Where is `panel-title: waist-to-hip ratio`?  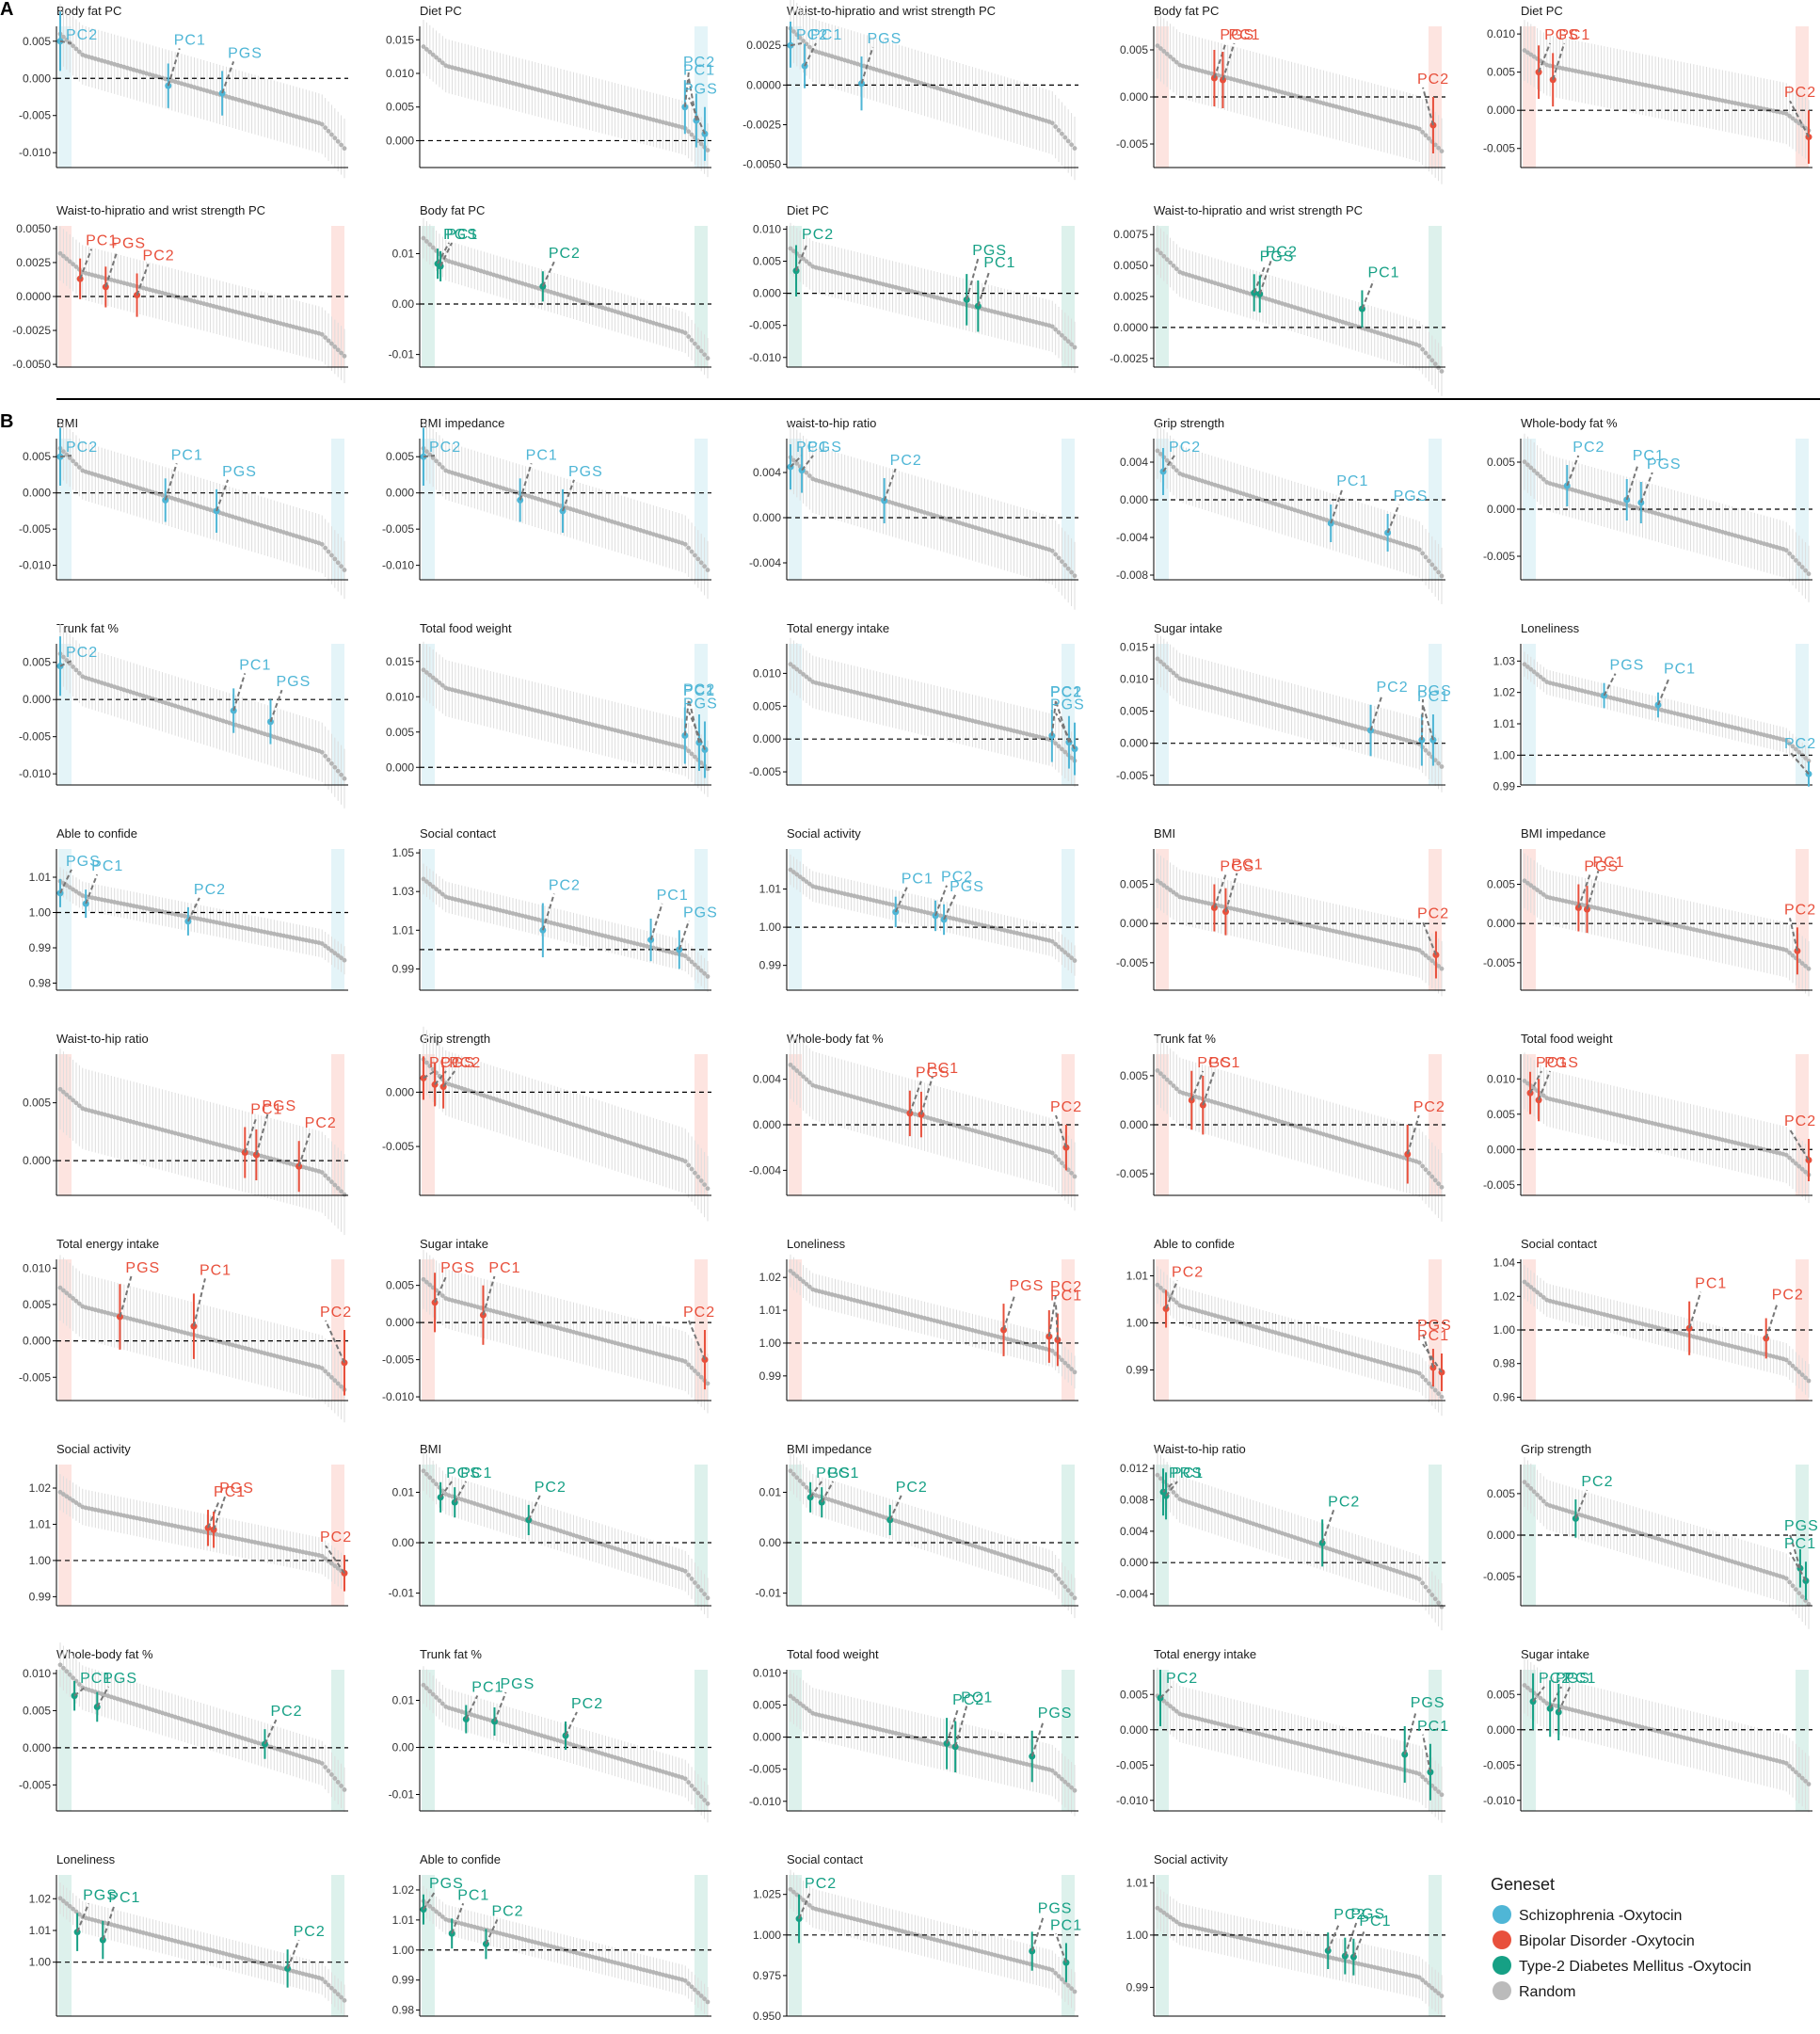 panel-title: waist-to-hip ratio is located at coordinates (831, 423).